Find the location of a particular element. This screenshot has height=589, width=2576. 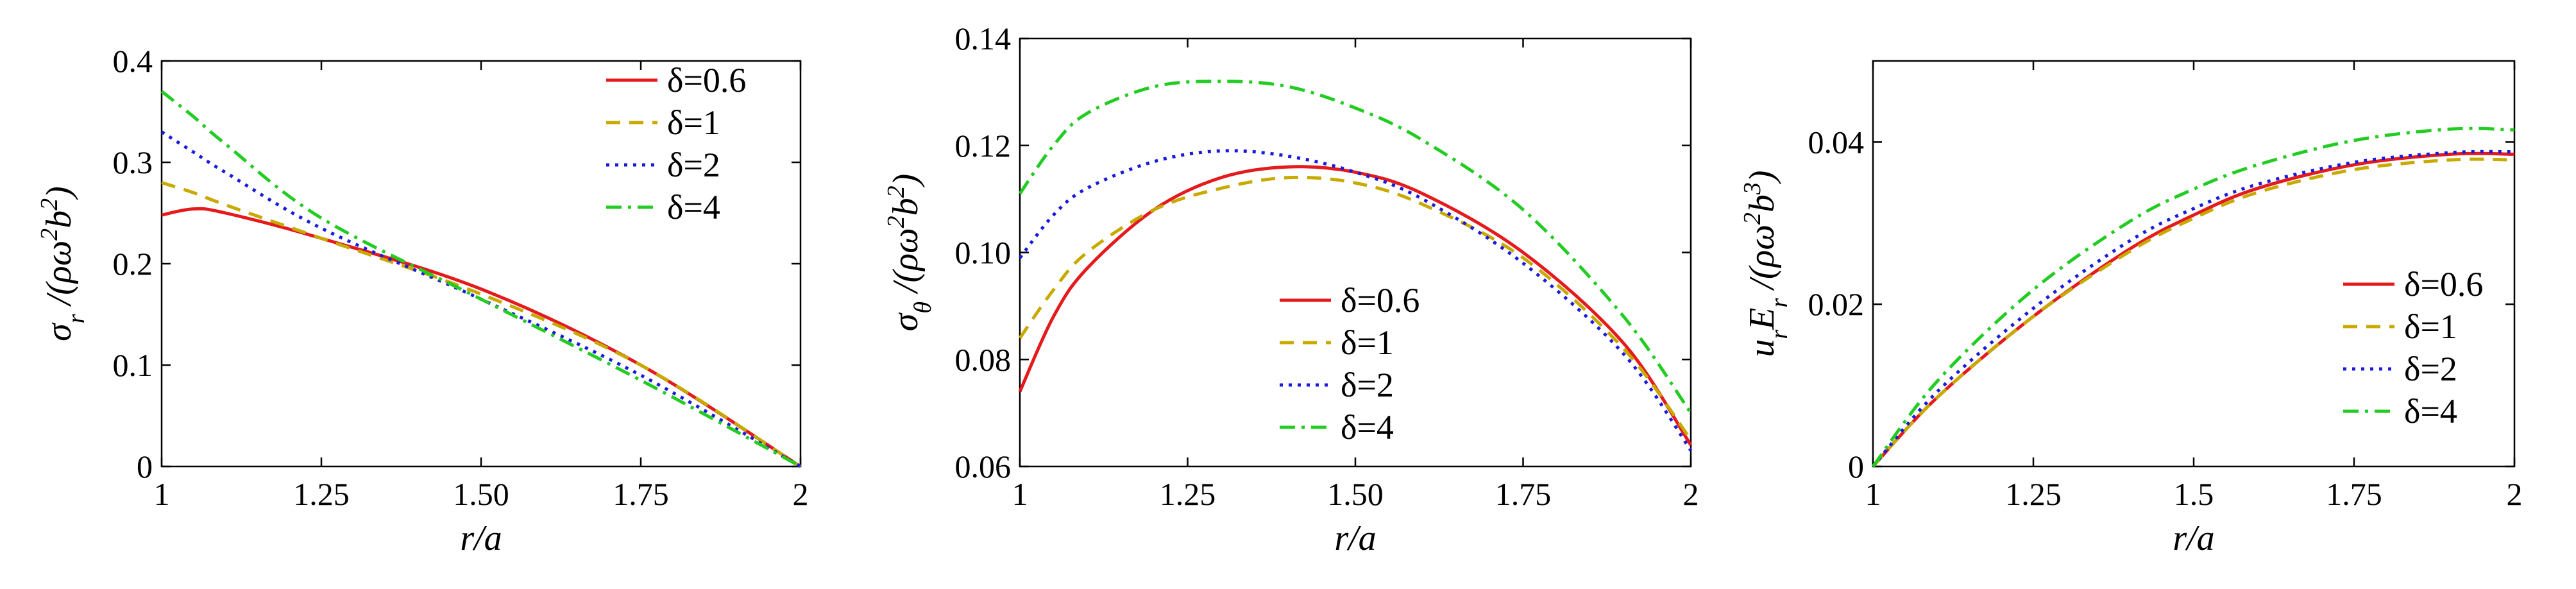

y-axis-label: urEr /(ρω2b3) is located at coordinates (1766, 263).